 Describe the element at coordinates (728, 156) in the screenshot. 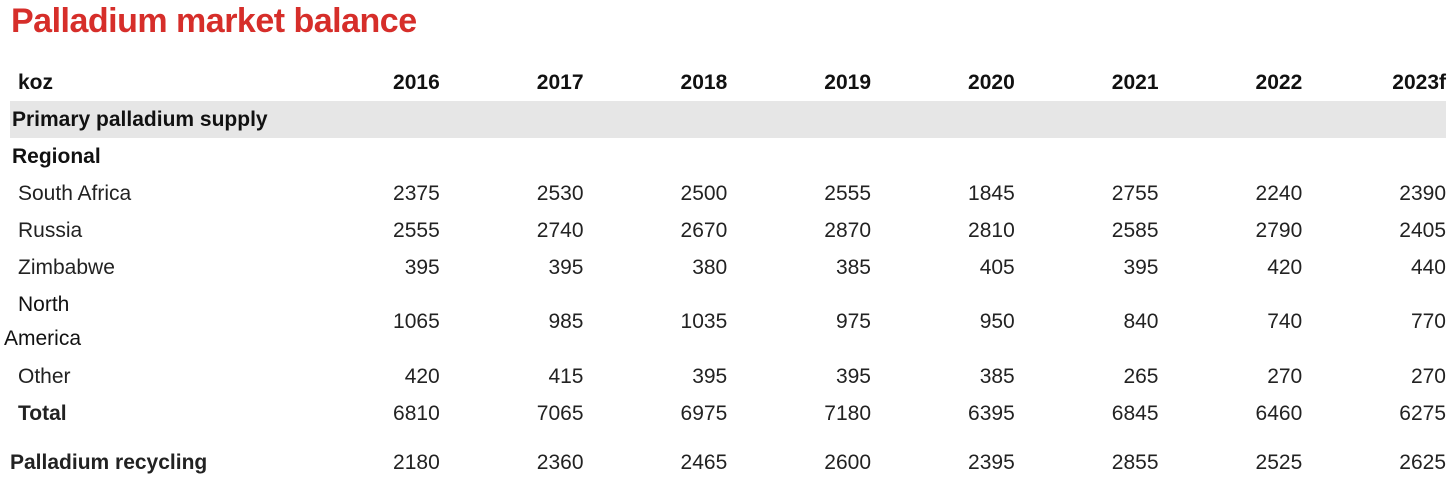

I see `group-header-row: Regional` at that location.